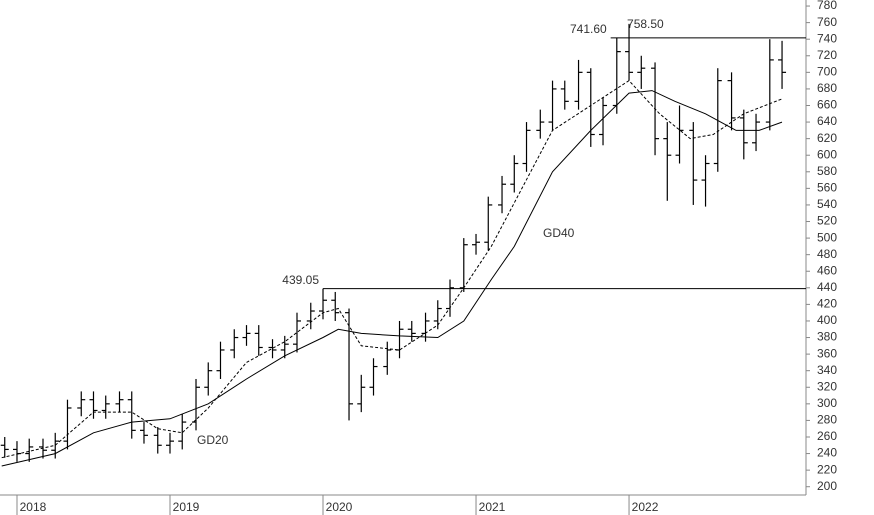 This screenshot has height=515, width=874. I want to click on y-tick-label: 660, so click(827, 105).